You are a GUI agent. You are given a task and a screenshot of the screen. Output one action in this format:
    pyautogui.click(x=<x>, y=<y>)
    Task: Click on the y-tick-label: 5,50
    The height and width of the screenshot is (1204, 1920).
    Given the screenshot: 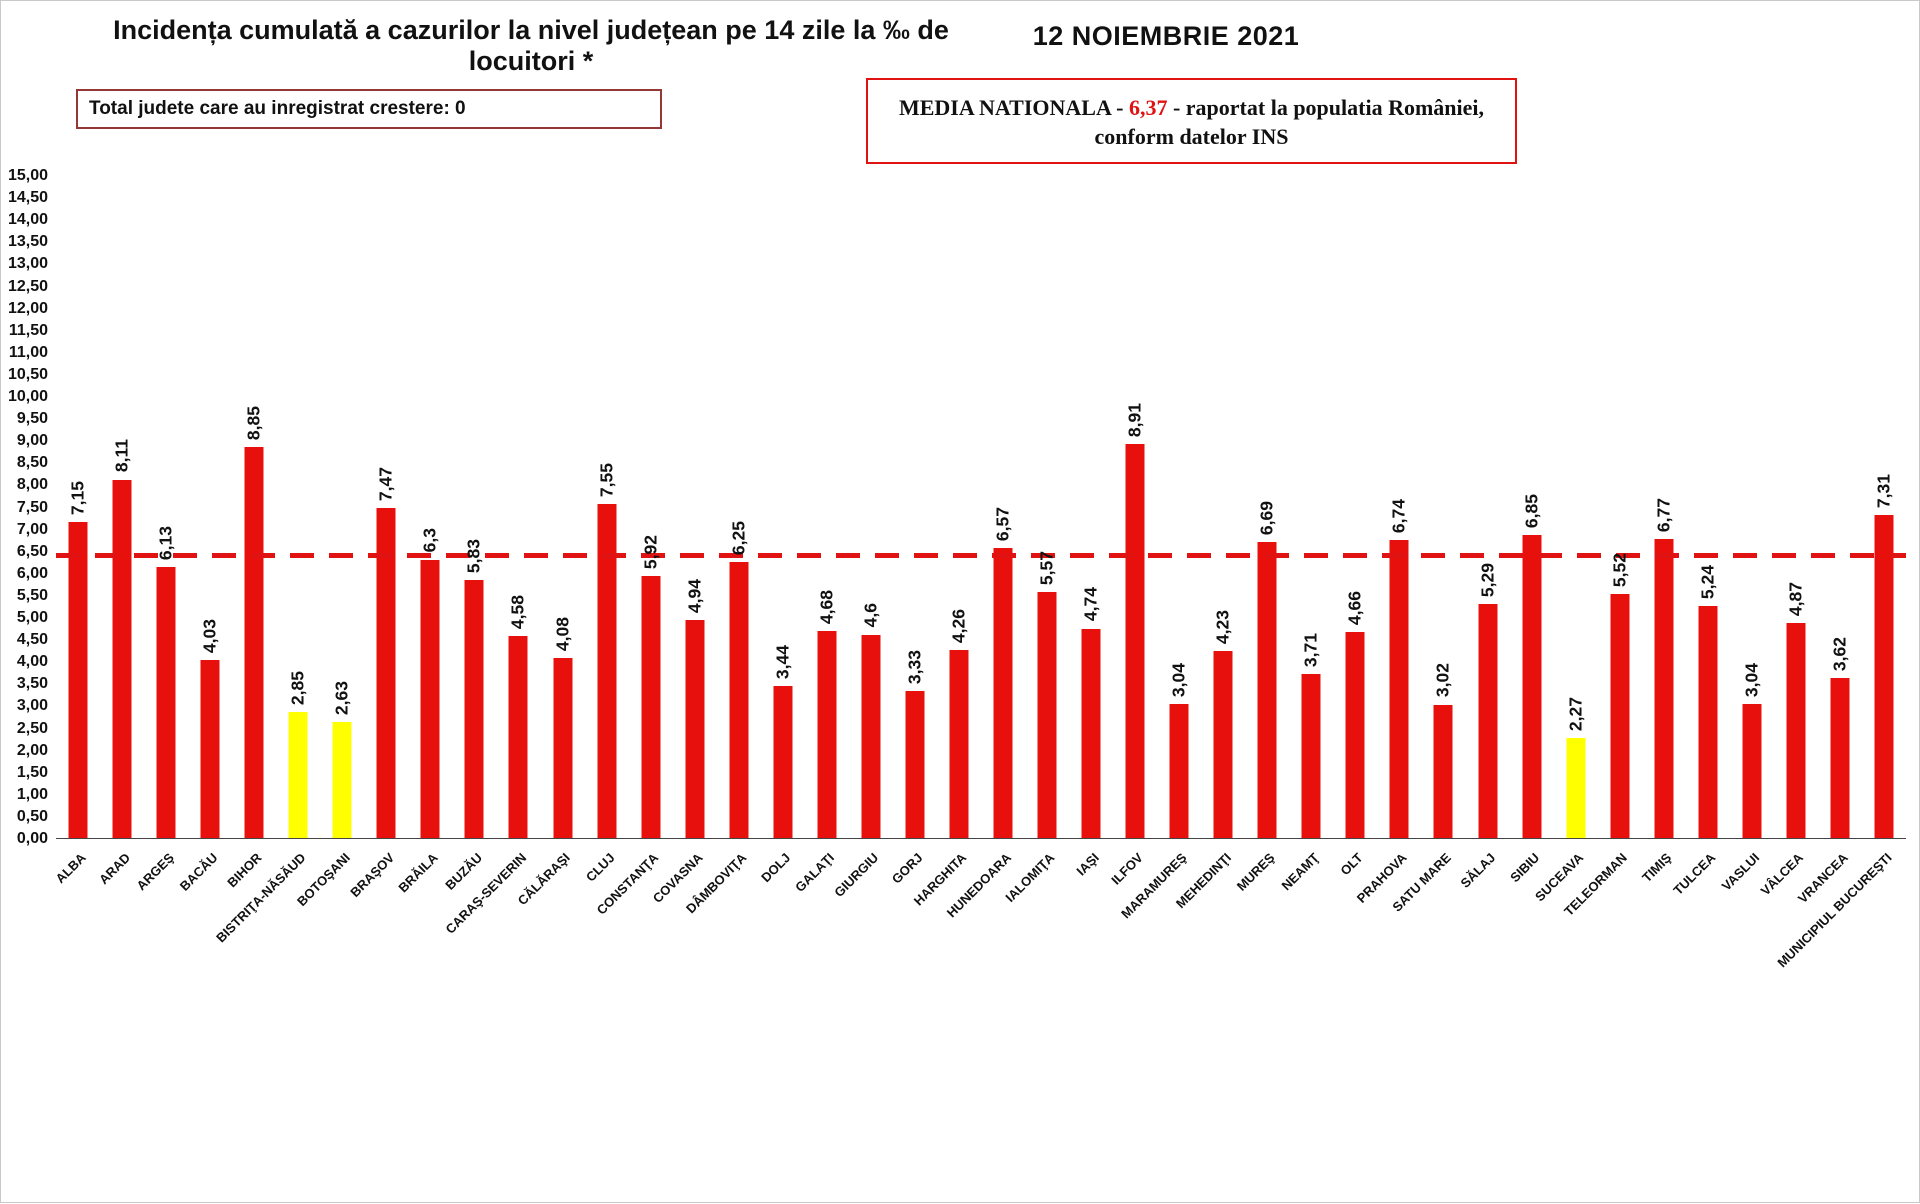 What is the action you would take?
    pyautogui.click(x=32, y=595)
    